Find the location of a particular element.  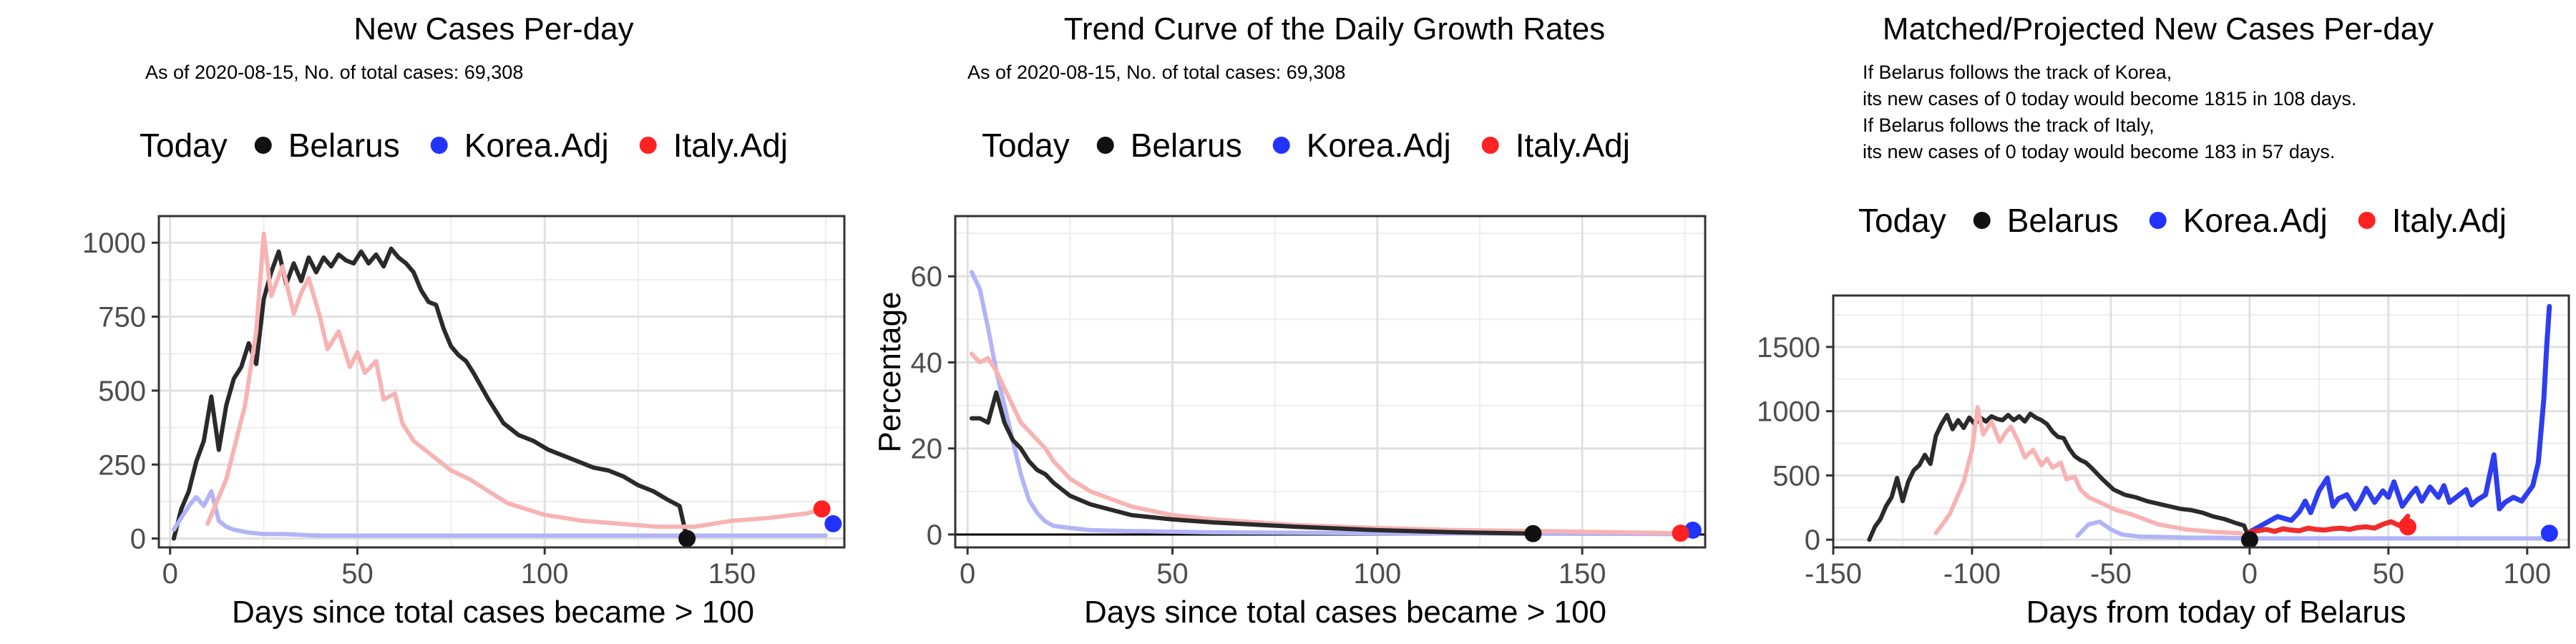

y-tick-label: 750 is located at coordinates (122, 317).